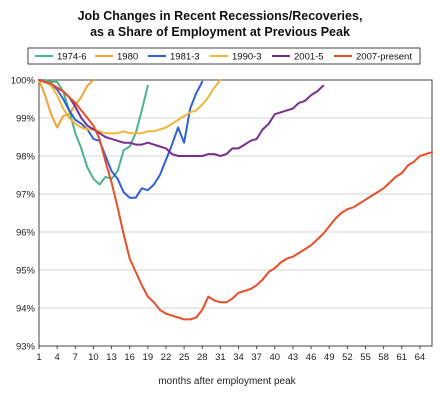 The height and width of the screenshot is (403, 440). I want to click on x-tick-label: 49, so click(329, 357).